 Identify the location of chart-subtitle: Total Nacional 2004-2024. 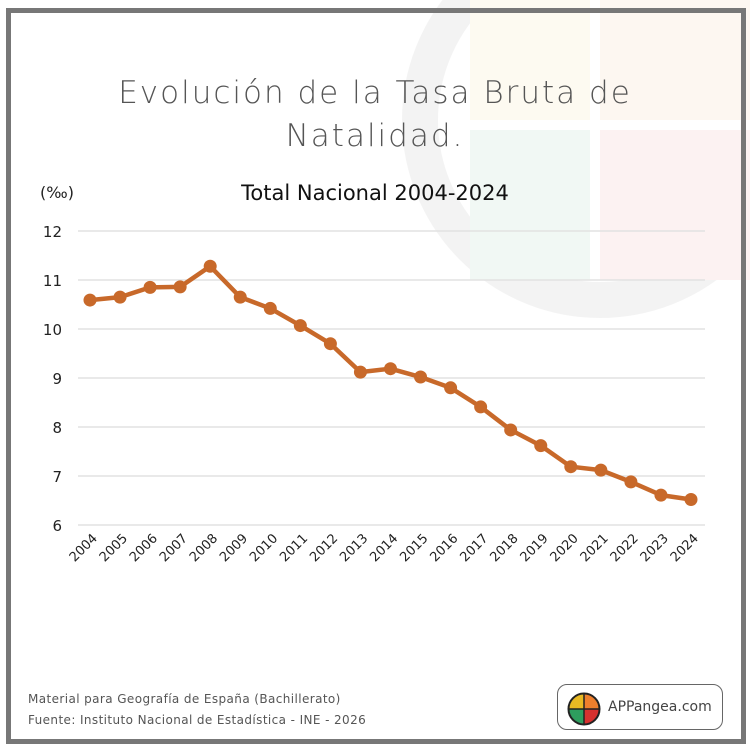
(375, 193).